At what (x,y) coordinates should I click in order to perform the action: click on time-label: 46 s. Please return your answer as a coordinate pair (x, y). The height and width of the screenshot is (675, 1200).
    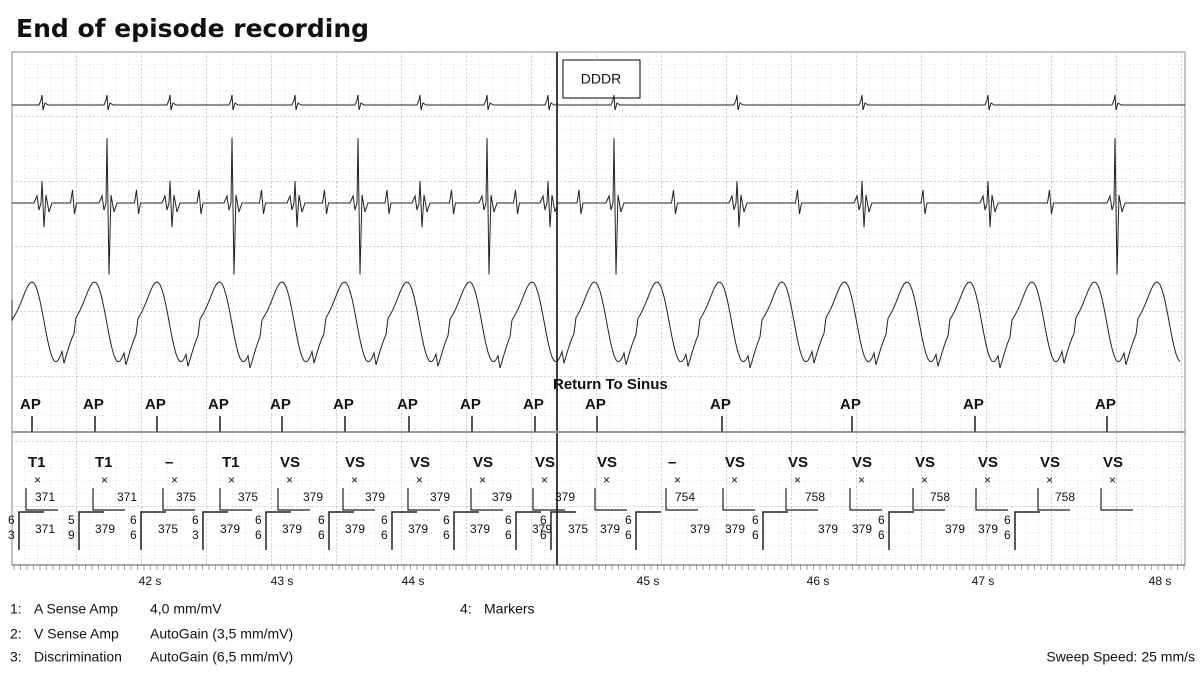
    Looking at the image, I should click on (818, 581).